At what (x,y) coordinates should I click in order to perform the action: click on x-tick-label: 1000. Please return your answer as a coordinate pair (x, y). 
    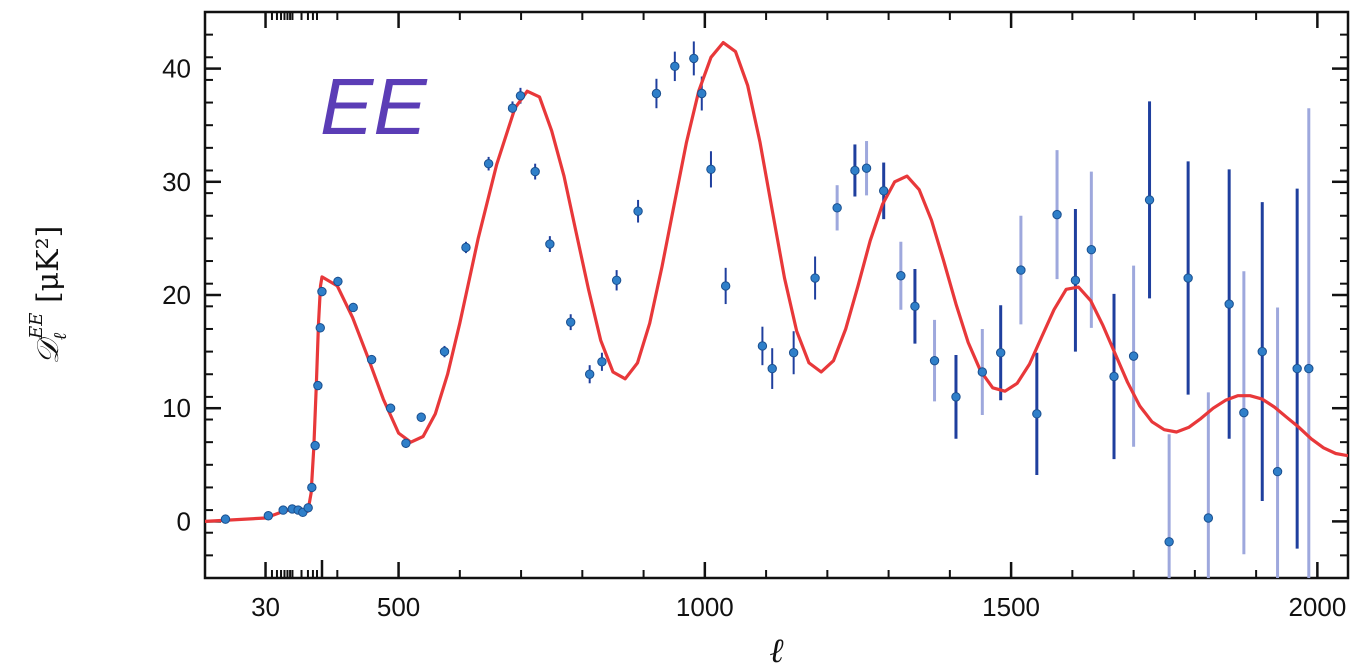
    Looking at the image, I should click on (705, 607).